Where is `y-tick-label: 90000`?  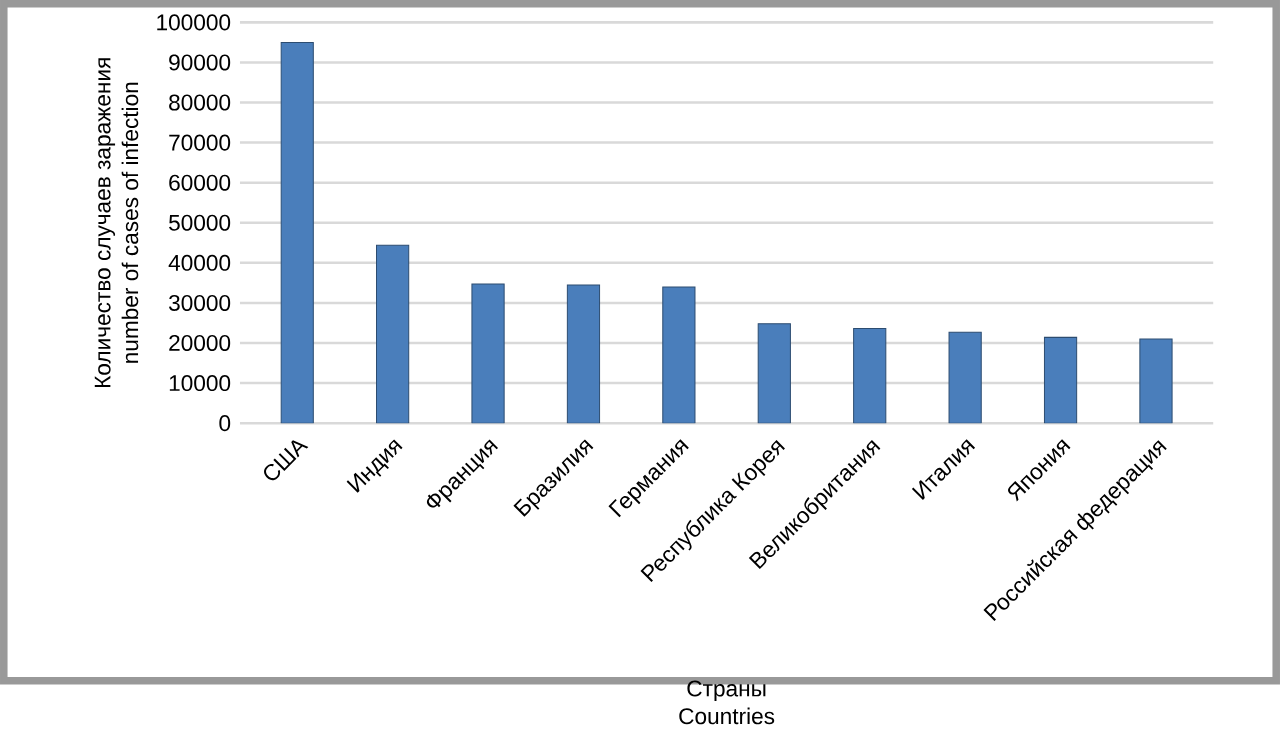
y-tick-label: 90000 is located at coordinates (200, 62).